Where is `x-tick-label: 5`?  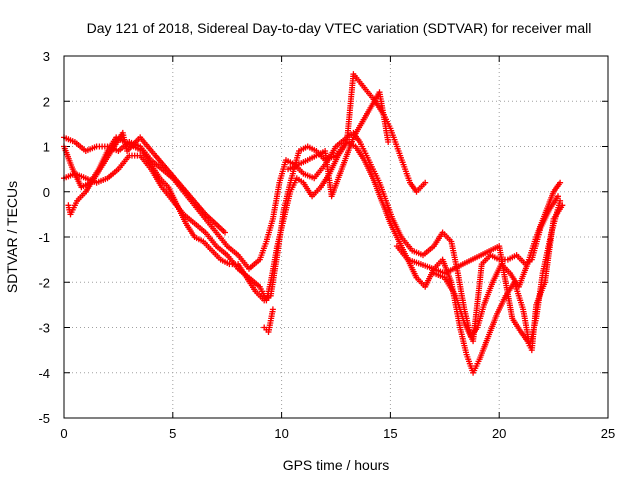 x-tick-label: 5 is located at coordinates (172, 433).